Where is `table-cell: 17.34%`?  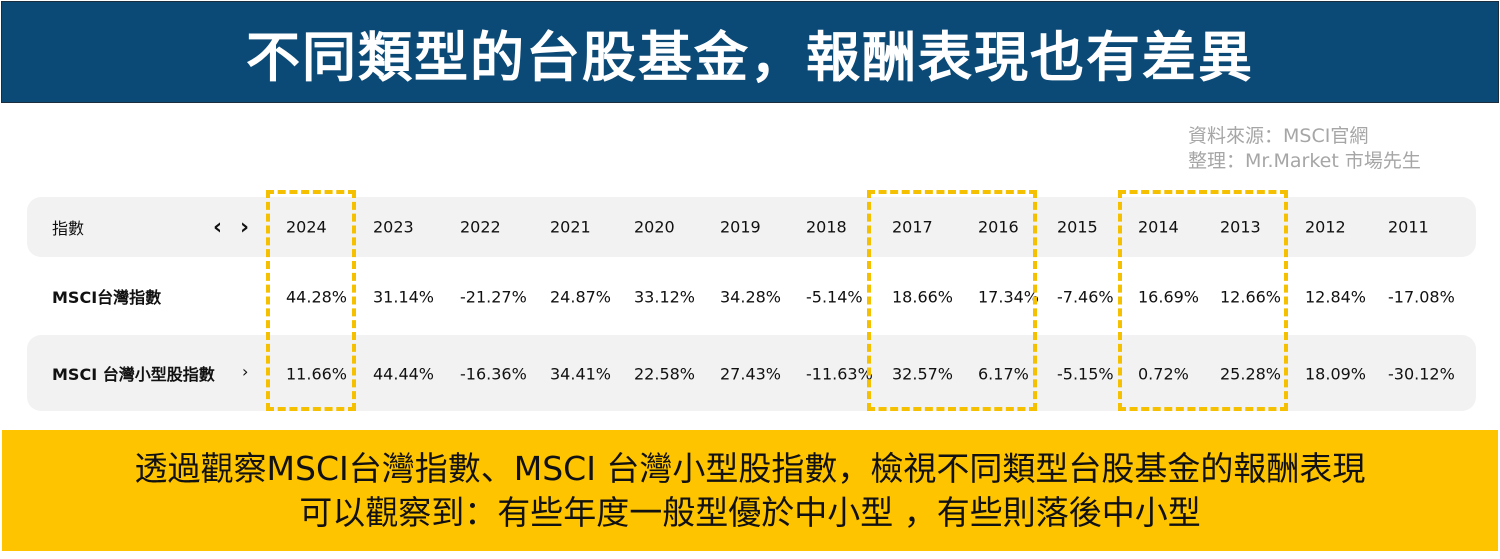 table-cell: 17.34% is located at coordinates (1009, 297).